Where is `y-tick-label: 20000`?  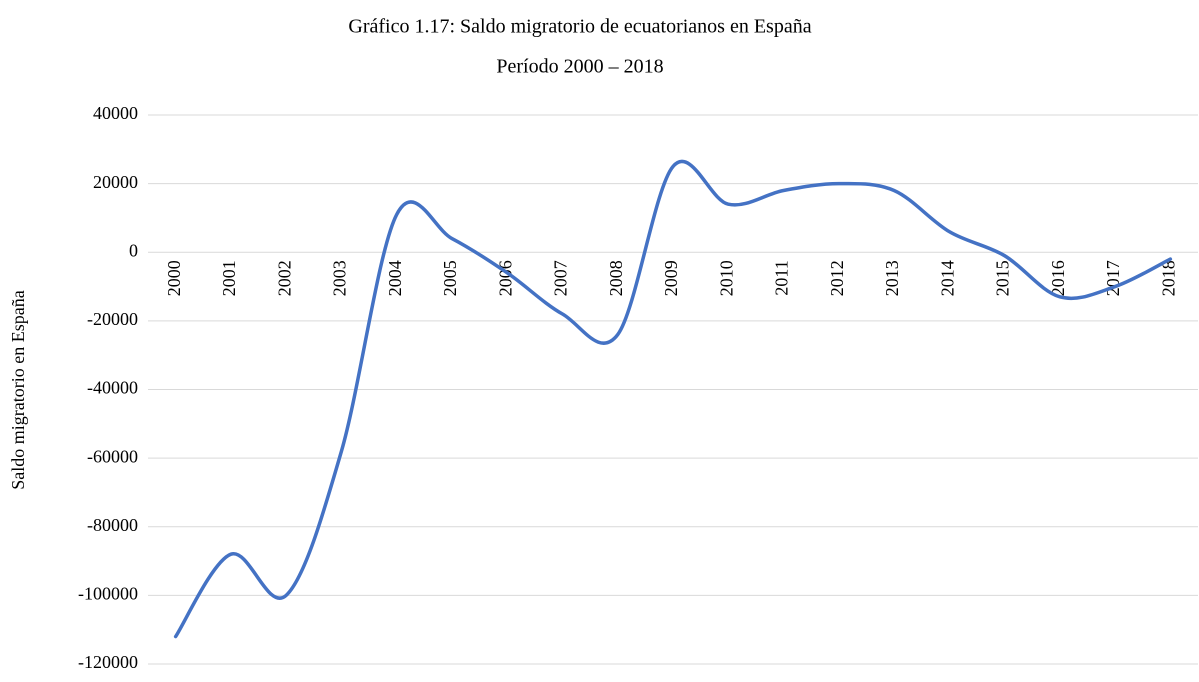 y-tick-label: 20000 is located at coordinates (115, 182).